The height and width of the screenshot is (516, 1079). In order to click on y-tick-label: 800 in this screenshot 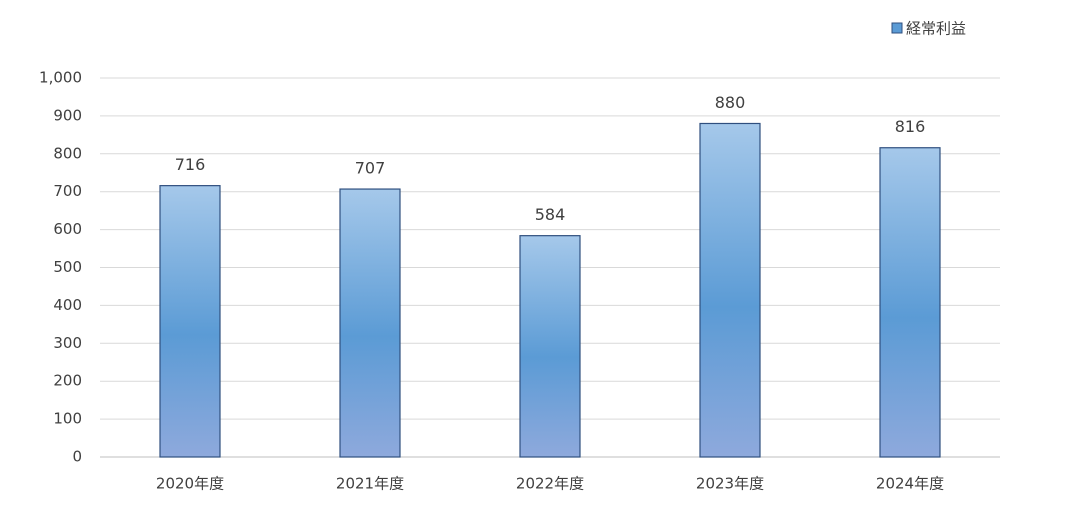, I will do `click(67, 153)`.